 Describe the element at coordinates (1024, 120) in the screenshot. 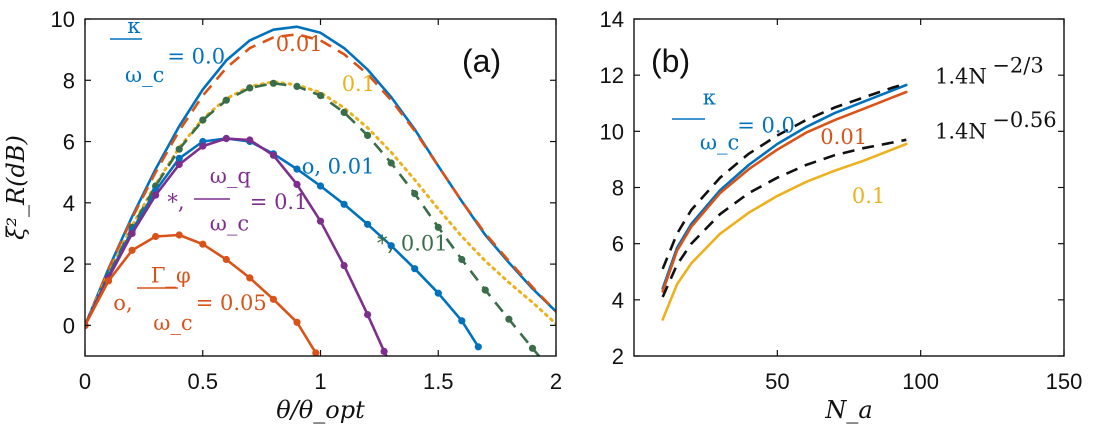

I see `annotation-label: −0.56` at that location.